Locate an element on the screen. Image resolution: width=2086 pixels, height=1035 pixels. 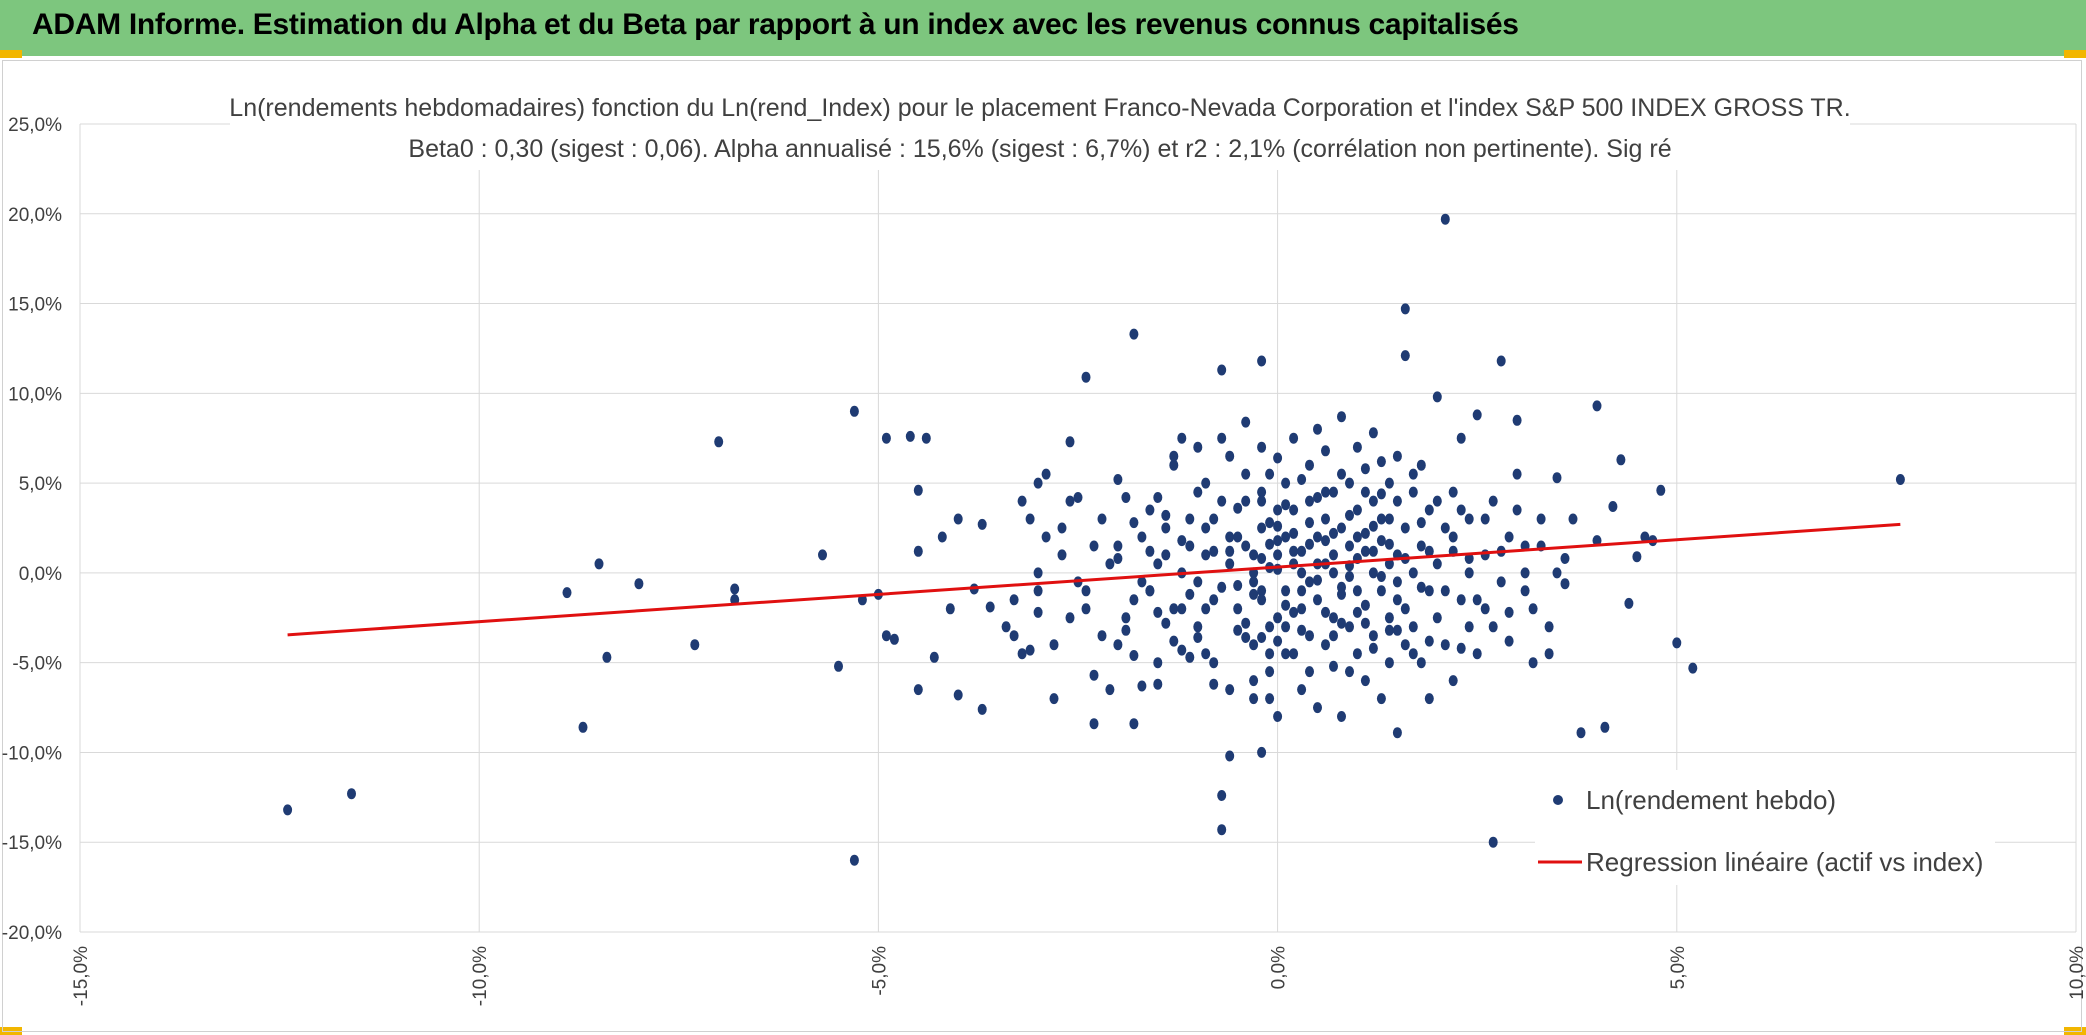
x-tick-label: -5,0% is located at coordinates (879, 971).